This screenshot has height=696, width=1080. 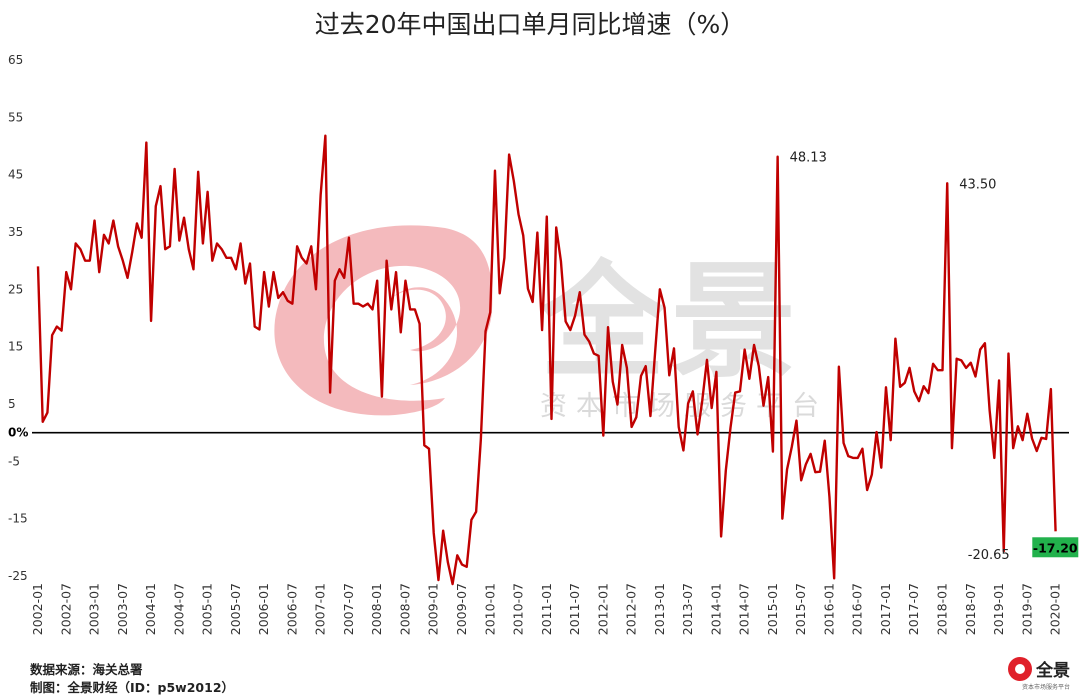 I want to click on chart-title: 过去20年中国出口单月同比增速（%）, so click(x=530, y=24).